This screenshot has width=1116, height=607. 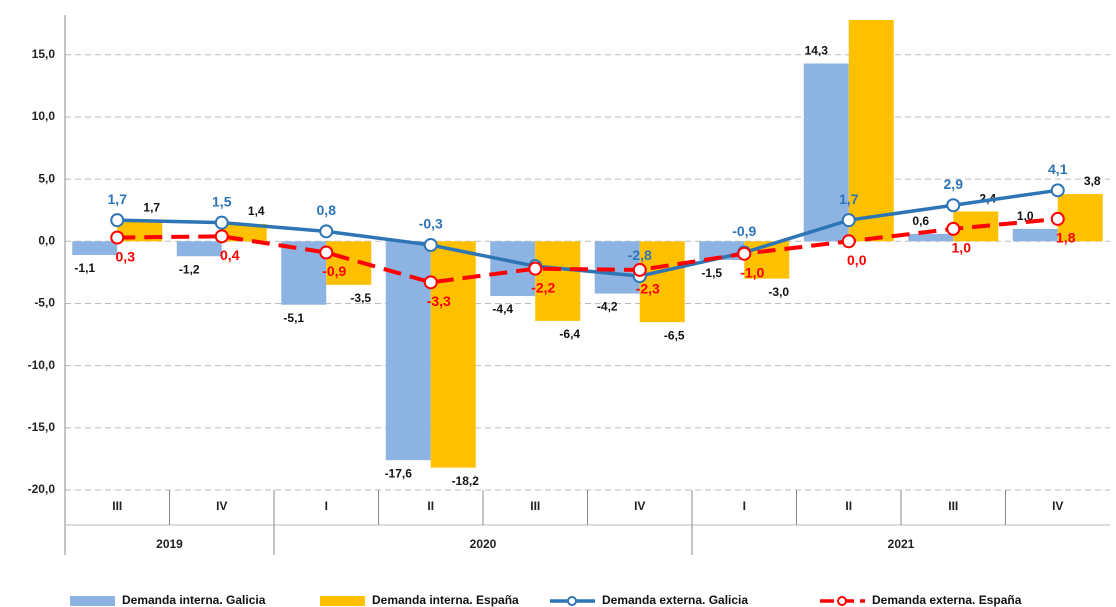 I want to click on bar-value-label: 3,8, so click(x=1092, y=181).